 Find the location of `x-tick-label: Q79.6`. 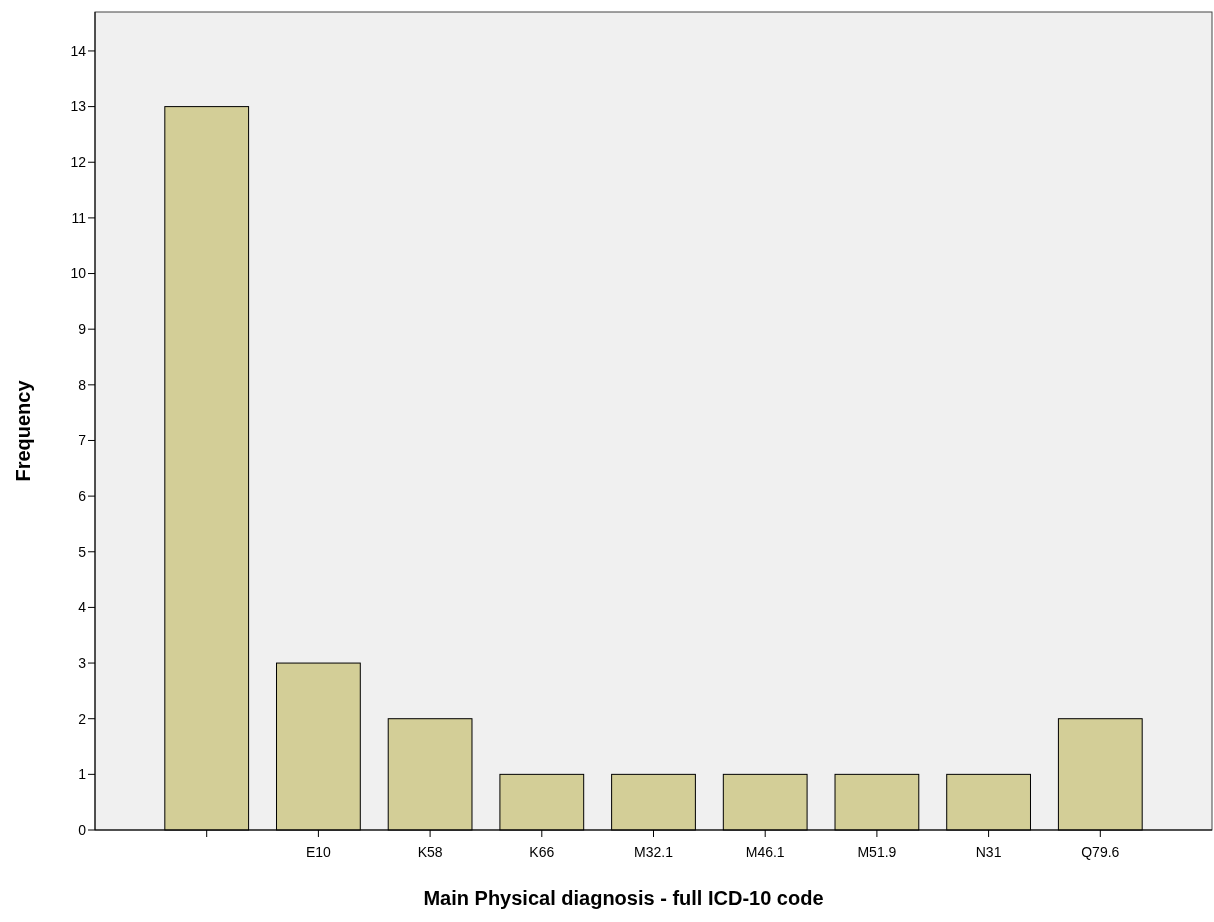

x-tick-label: Q79.6 is located at coordinates (1100, 852).